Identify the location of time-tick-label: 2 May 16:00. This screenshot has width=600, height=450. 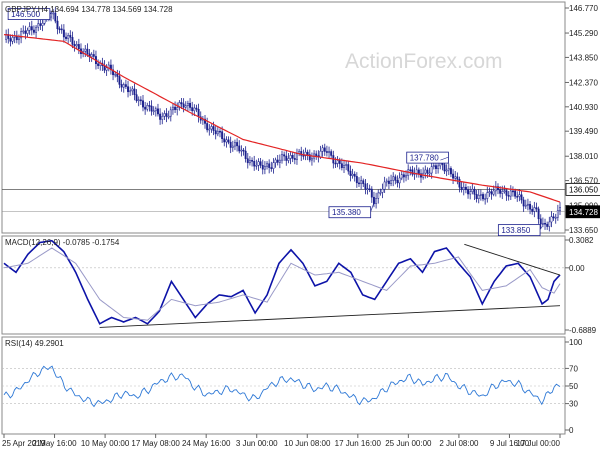
(55, 443).